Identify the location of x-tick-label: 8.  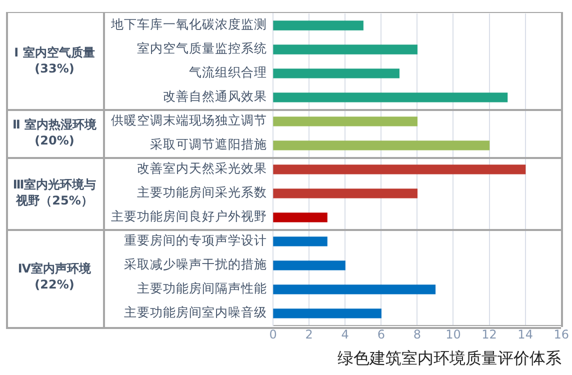
(417, 335).